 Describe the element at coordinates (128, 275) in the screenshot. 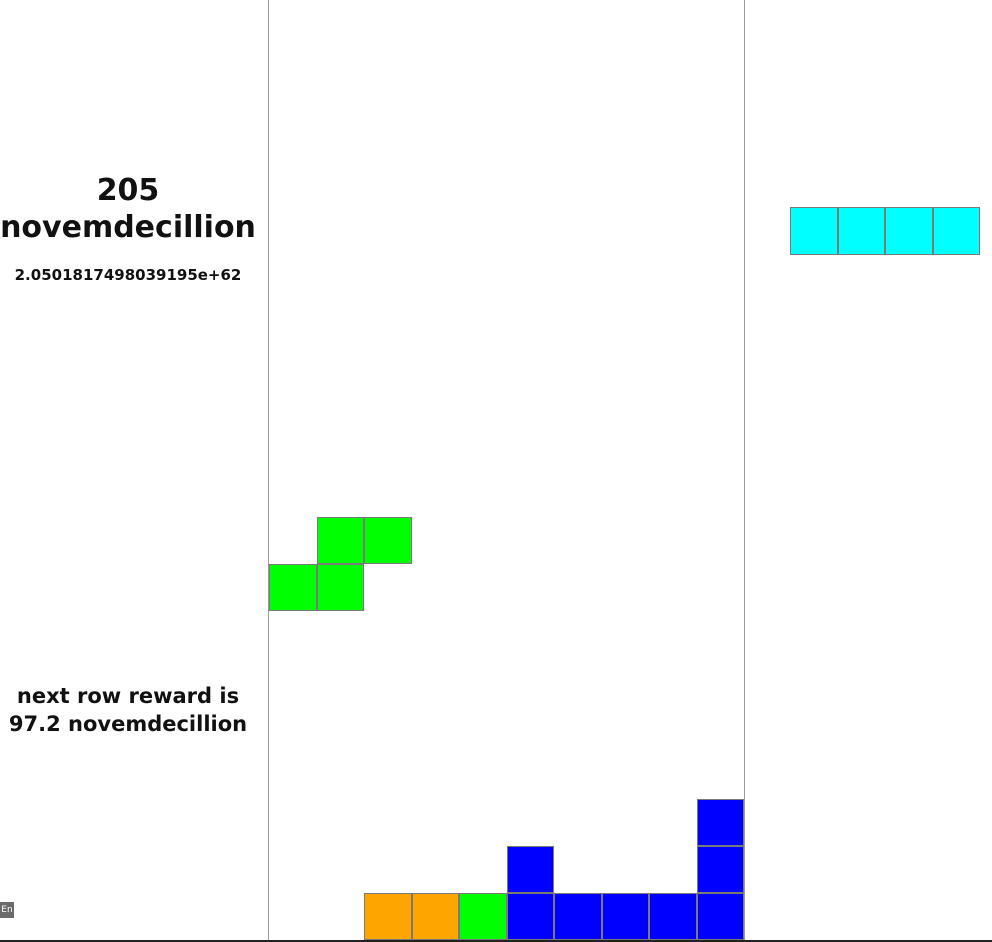

I see `score-exact-value: 2.0501817498039195e+62` at that location.